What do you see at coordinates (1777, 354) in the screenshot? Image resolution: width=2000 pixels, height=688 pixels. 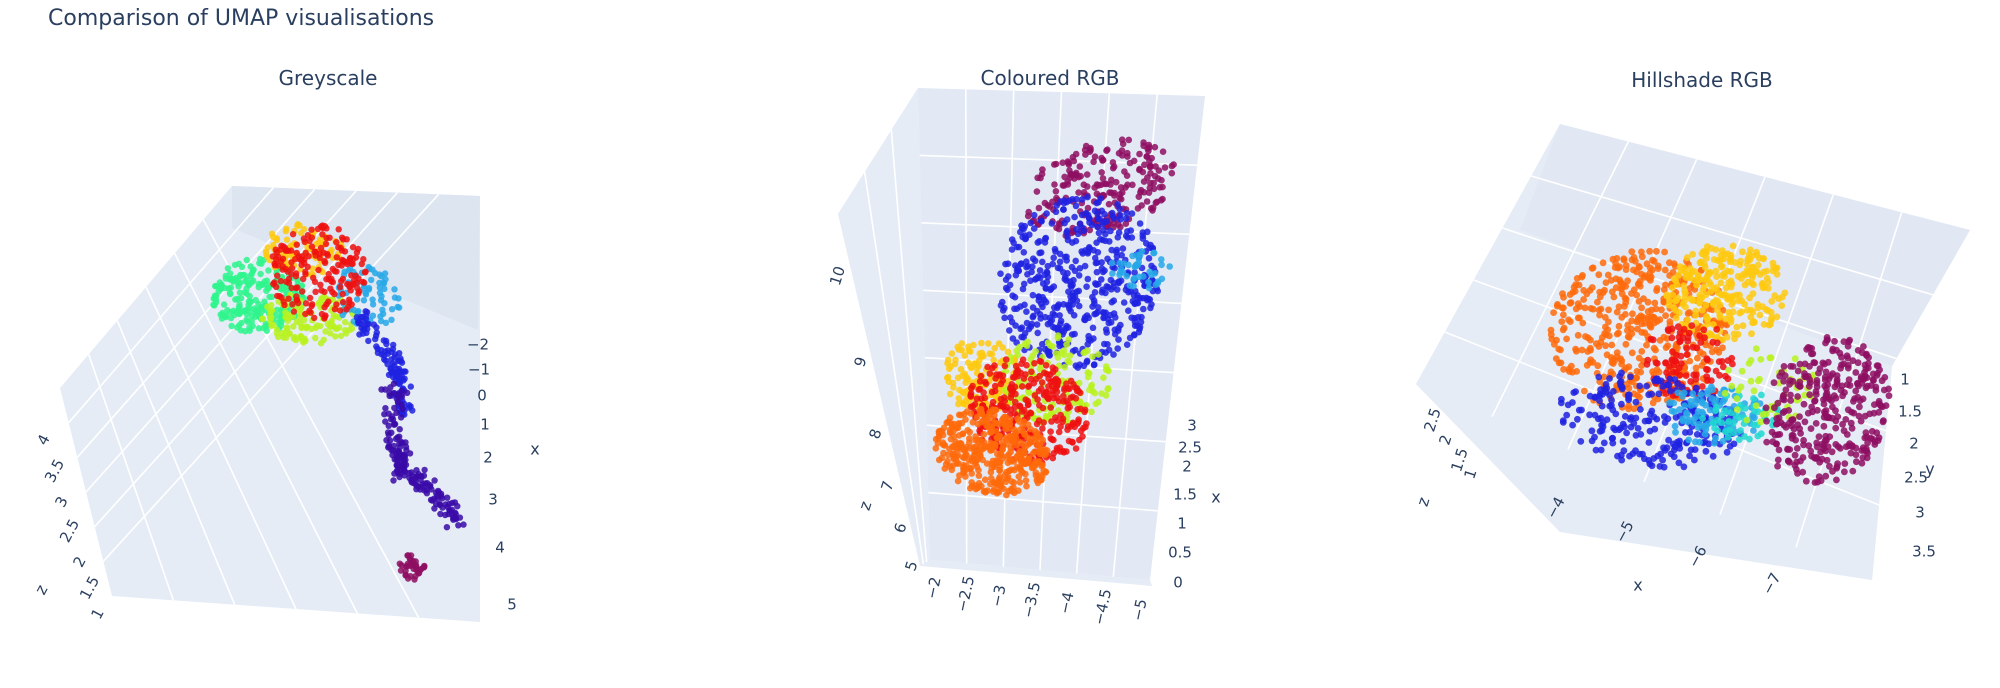 I see `grid-line` at bounding box center [1777, 354].